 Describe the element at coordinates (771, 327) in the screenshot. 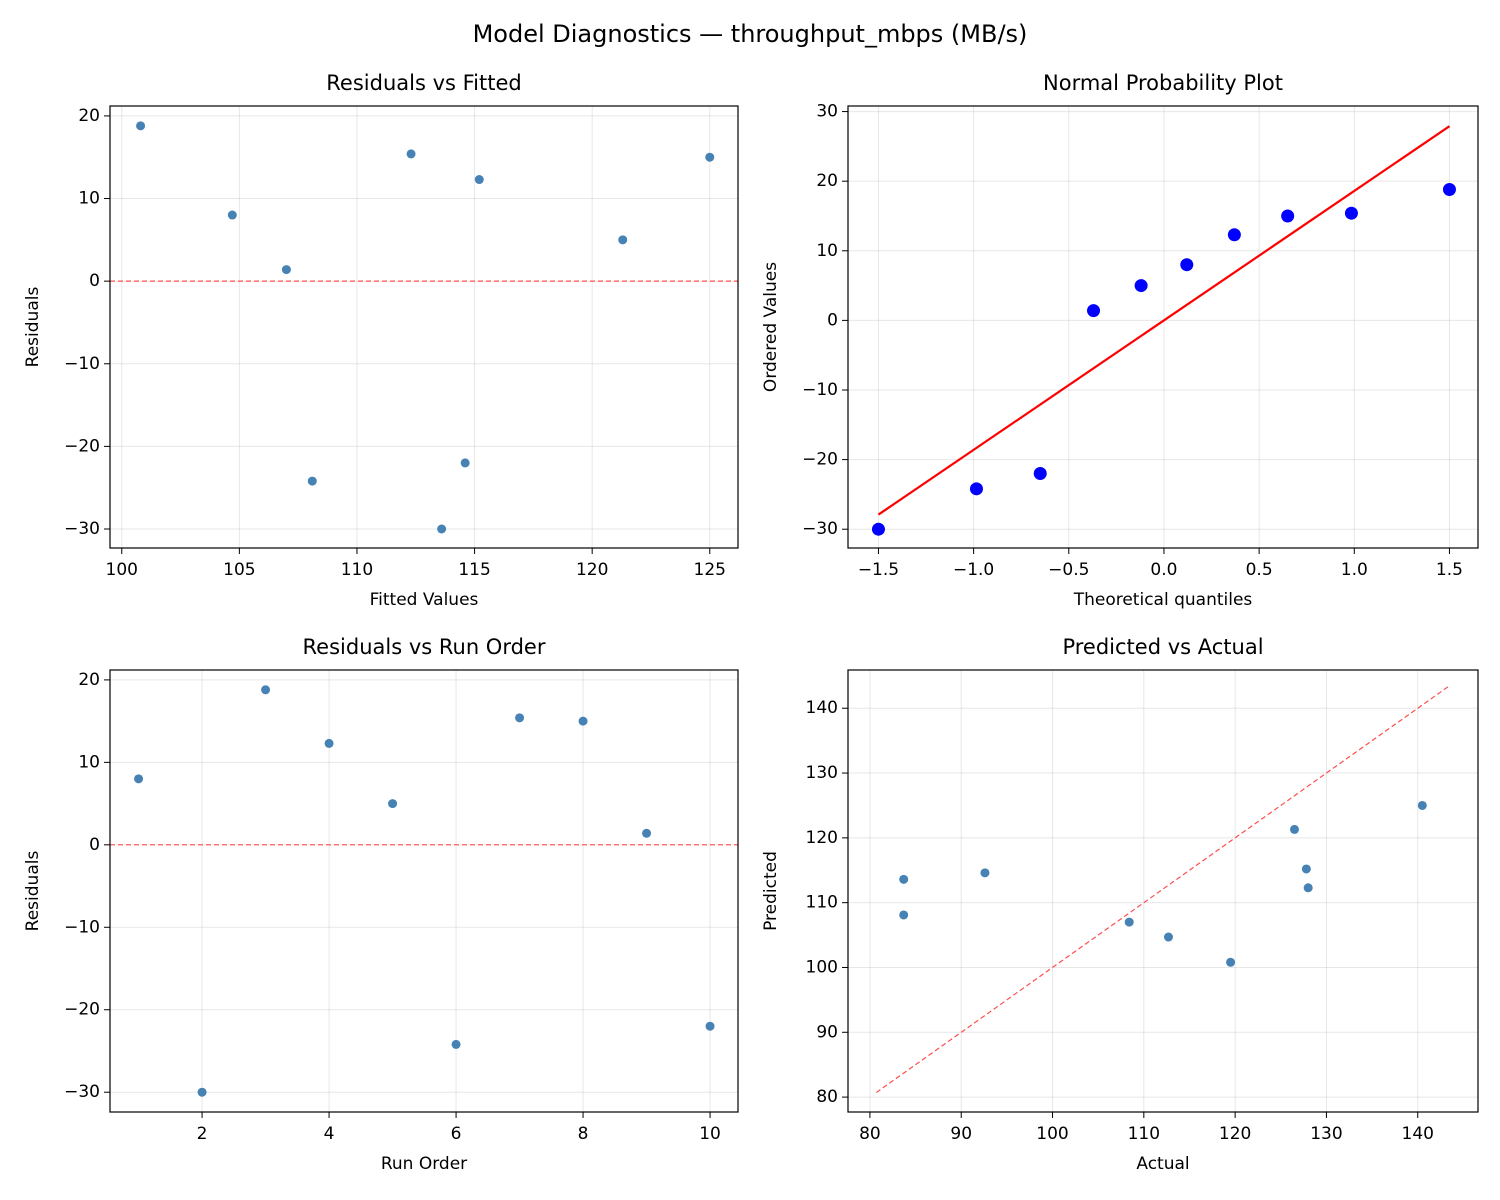

I see `y-axis-label: Ordered Values` at that location.